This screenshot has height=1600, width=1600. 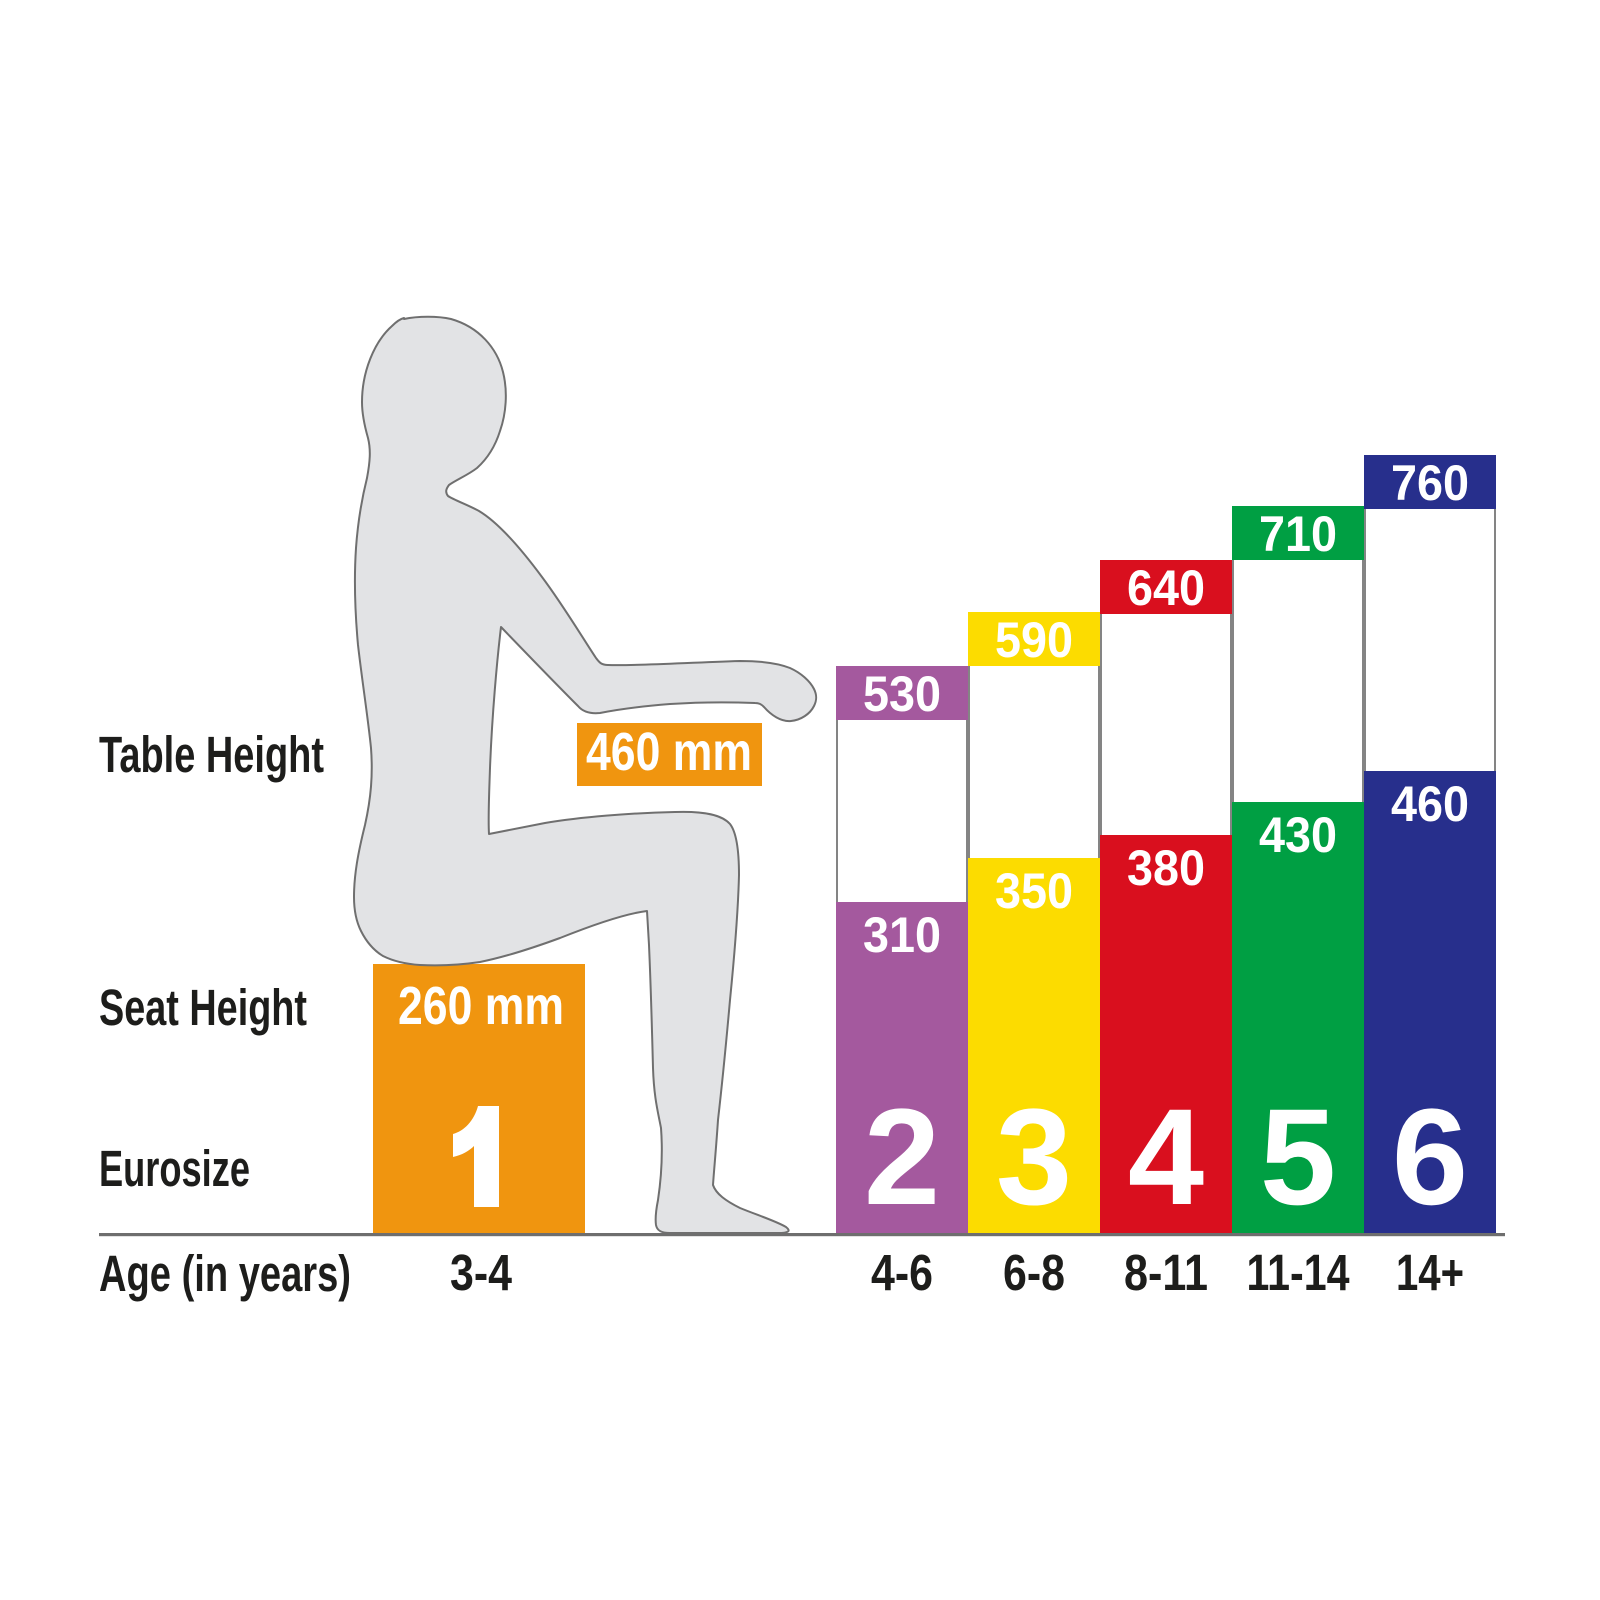 I want to click on svg-text: 460 mm, so click(x=669, y=752).